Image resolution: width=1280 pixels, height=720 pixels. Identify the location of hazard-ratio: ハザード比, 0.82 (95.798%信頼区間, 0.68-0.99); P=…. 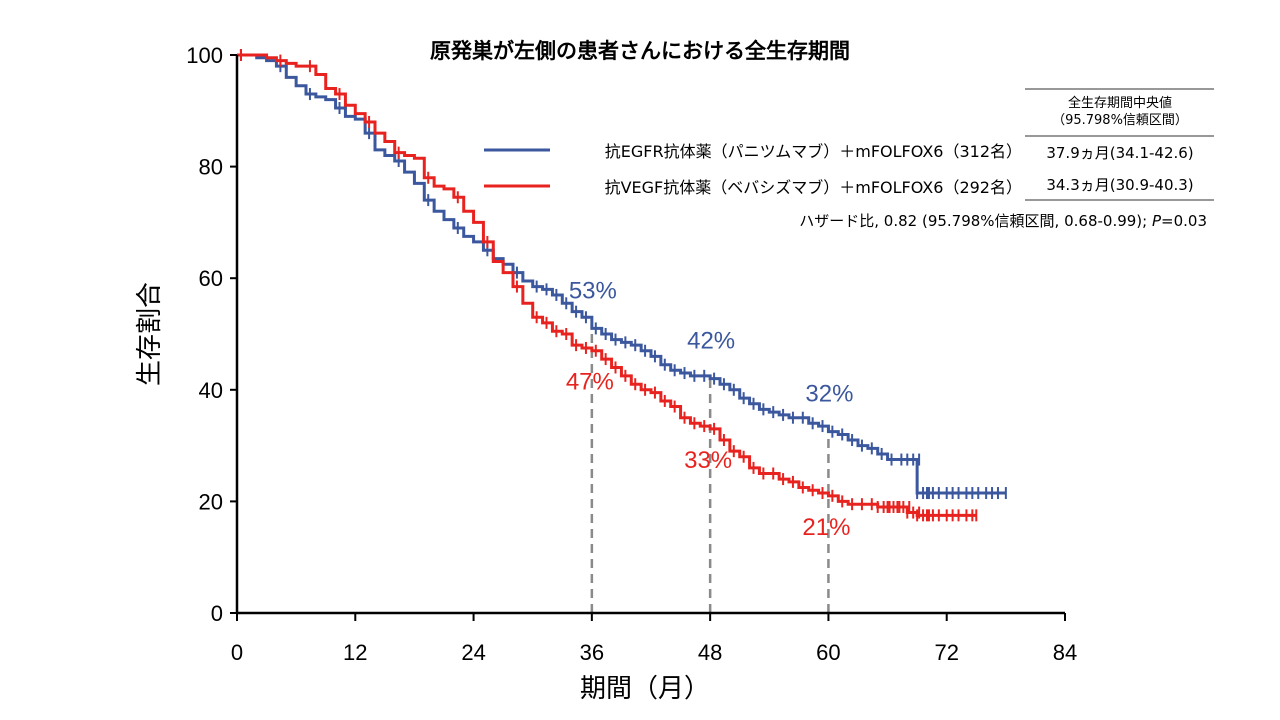
(1003, 221).